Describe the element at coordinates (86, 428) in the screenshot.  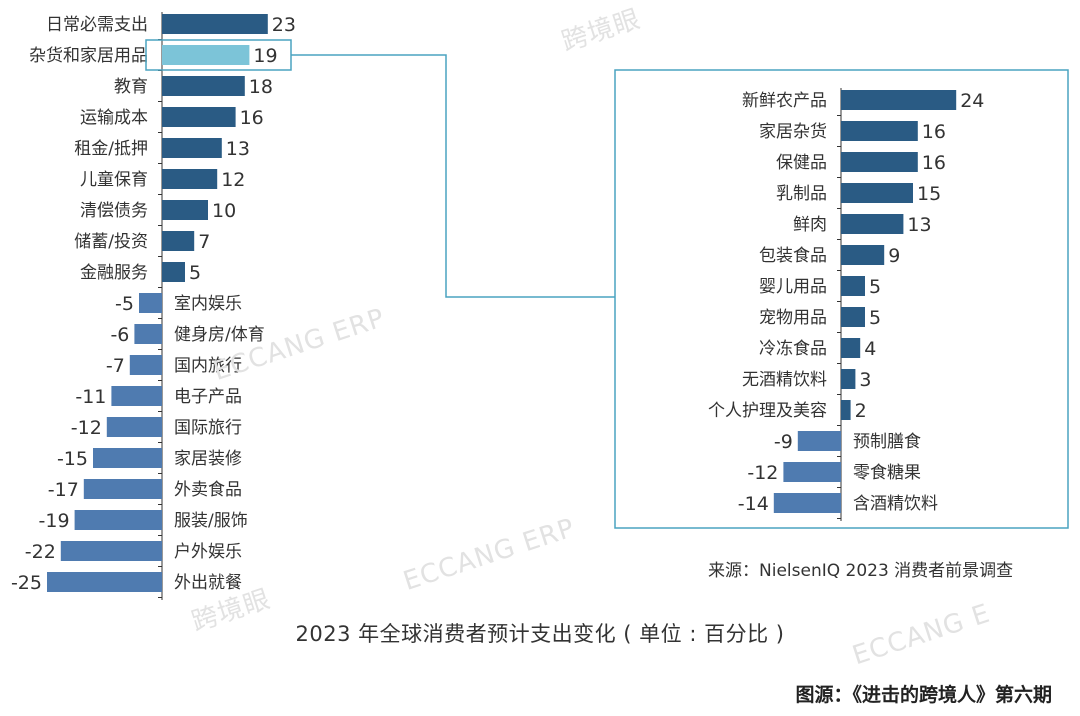
I see `left-value-label: -12` at that location.